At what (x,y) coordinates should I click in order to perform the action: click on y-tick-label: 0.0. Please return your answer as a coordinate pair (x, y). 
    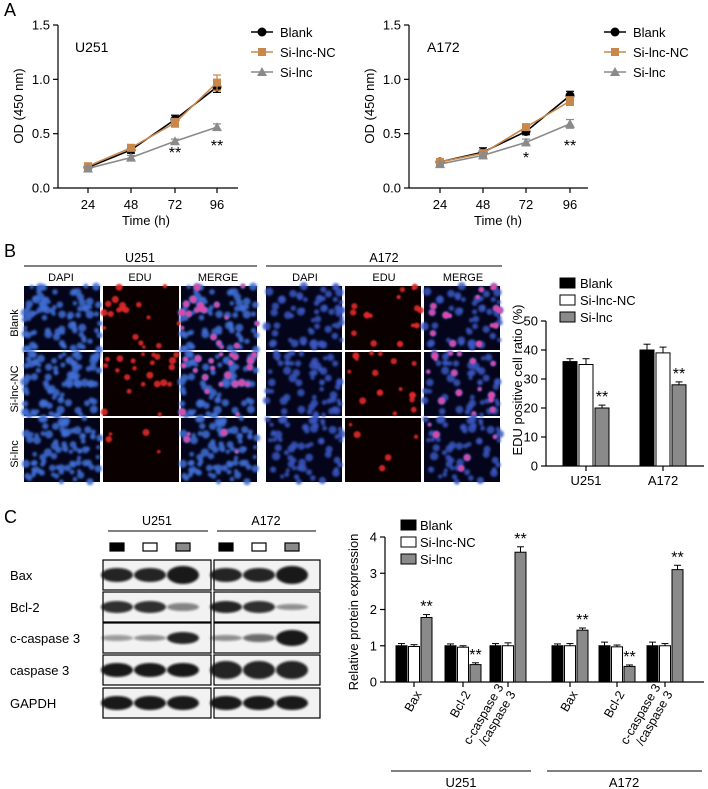
    Looking at the image, I should click on (392, 188).